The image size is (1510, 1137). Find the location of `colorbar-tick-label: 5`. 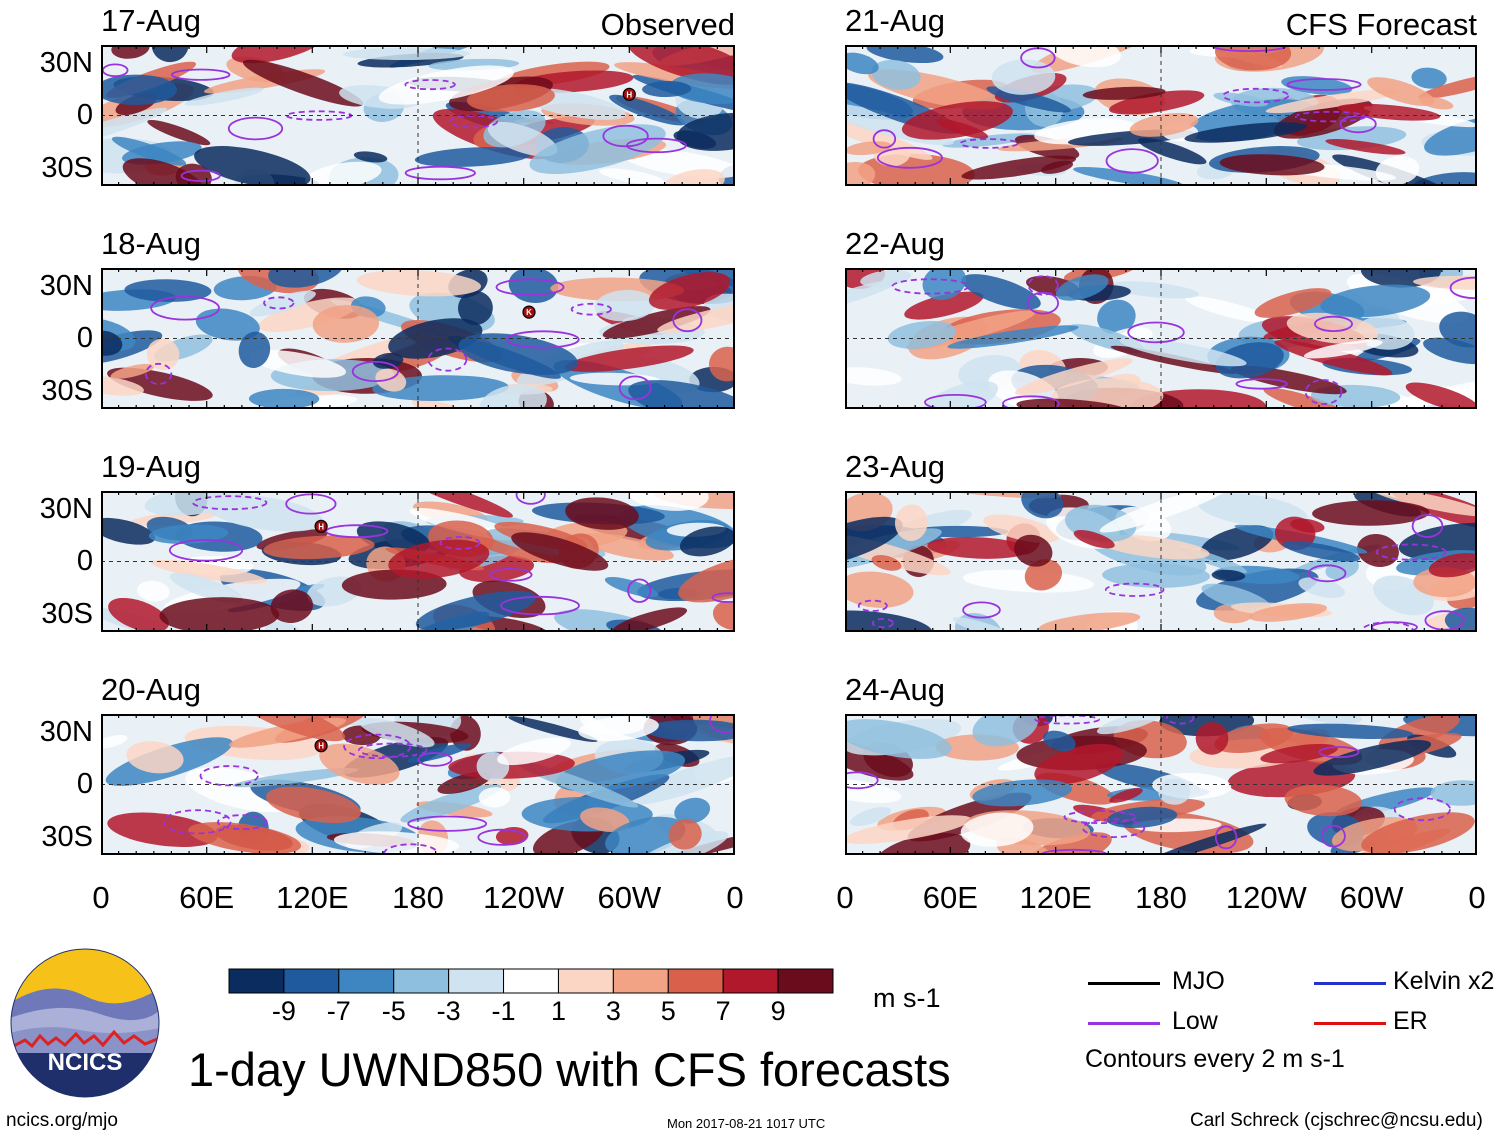

colorbar-tick-label: 5 is located at coordinates (668, 1011).